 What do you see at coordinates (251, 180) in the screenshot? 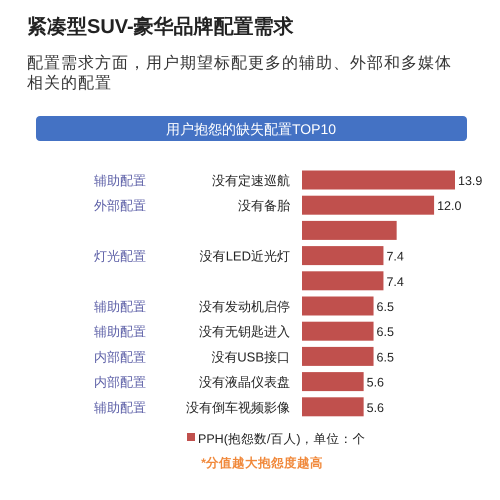
I see `y-tick-label: 没有定速巡航` at bounding box center [251, 180].